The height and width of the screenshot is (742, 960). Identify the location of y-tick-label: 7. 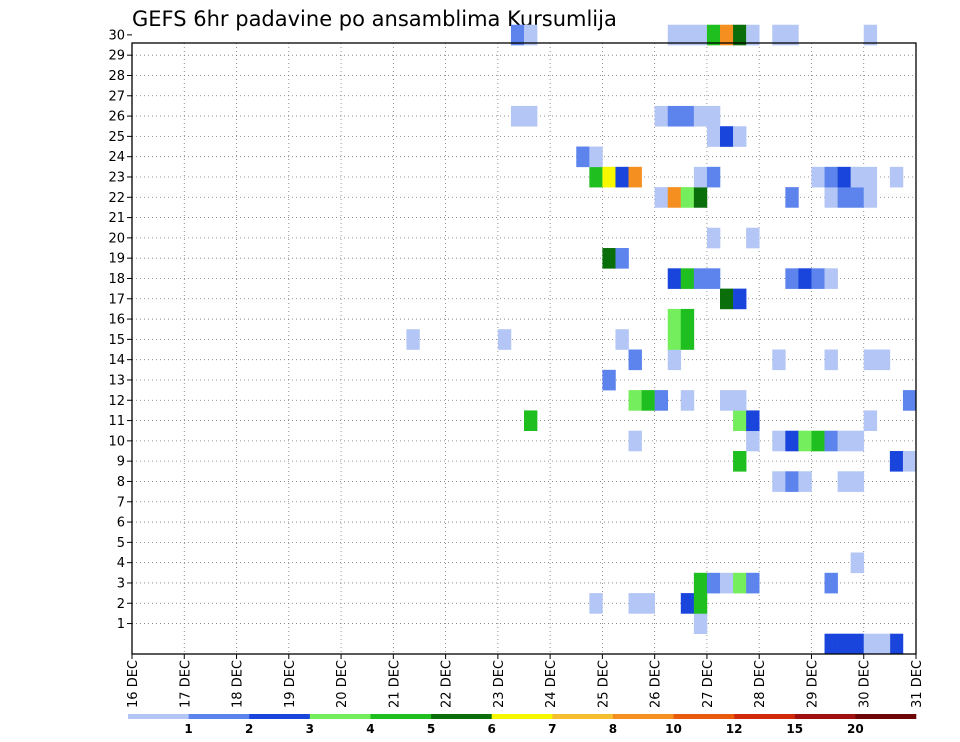
(121, 502).